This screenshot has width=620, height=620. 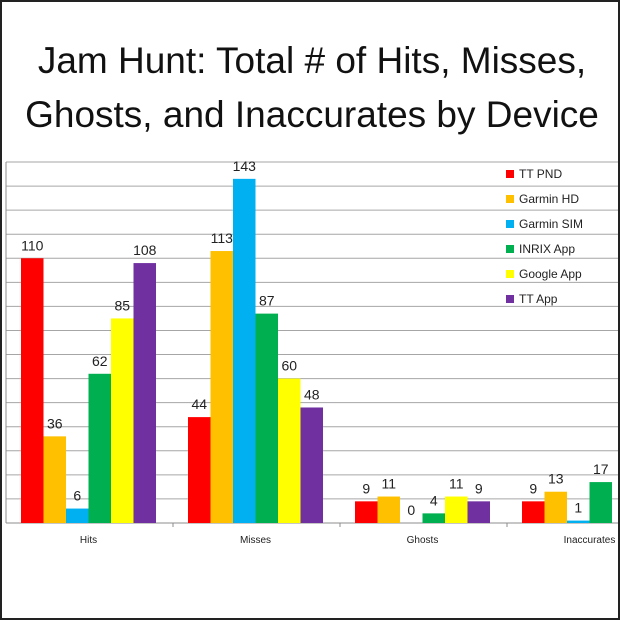 What do you see at coordinates (267, 301) in the screenshot?
I see `data-label: 87` at bounding box center [267, 301].